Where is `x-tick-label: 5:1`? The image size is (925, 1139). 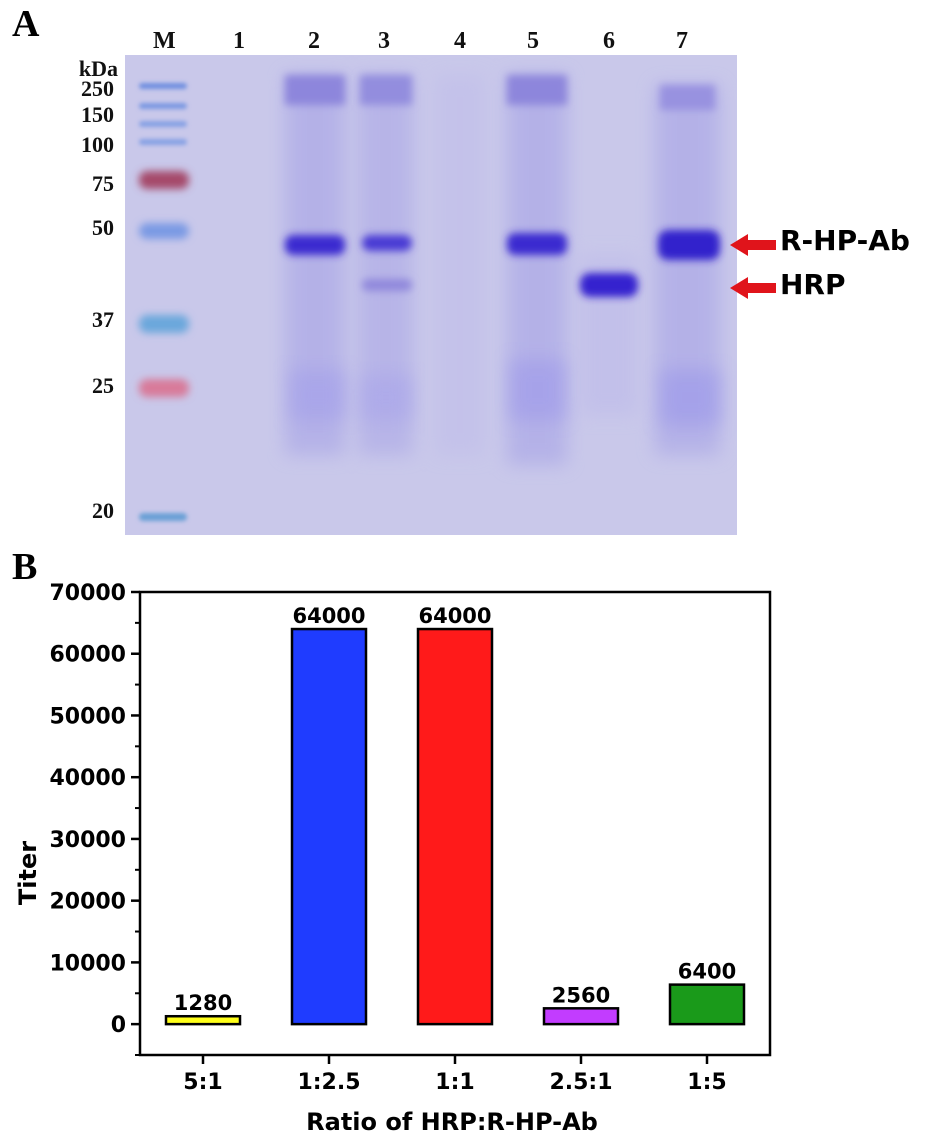 x-tick-label: 5:1 is located at coordinates (202, 1082).